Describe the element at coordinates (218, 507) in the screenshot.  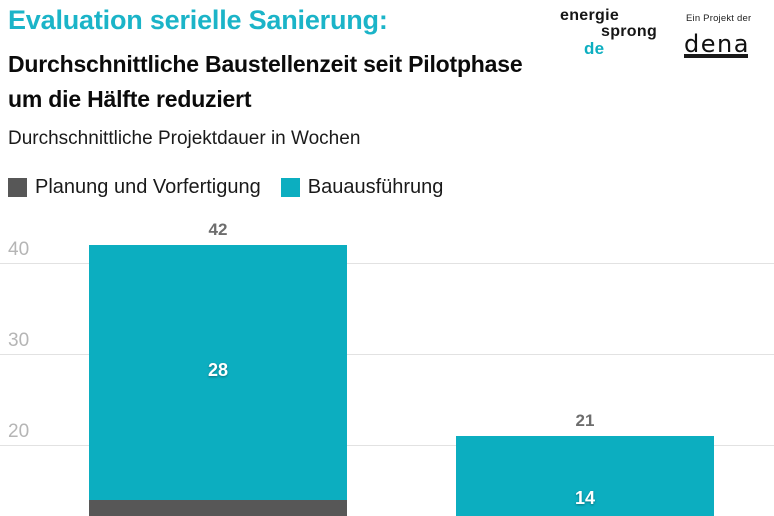
I see `bar-0-segment-planung` at that location.